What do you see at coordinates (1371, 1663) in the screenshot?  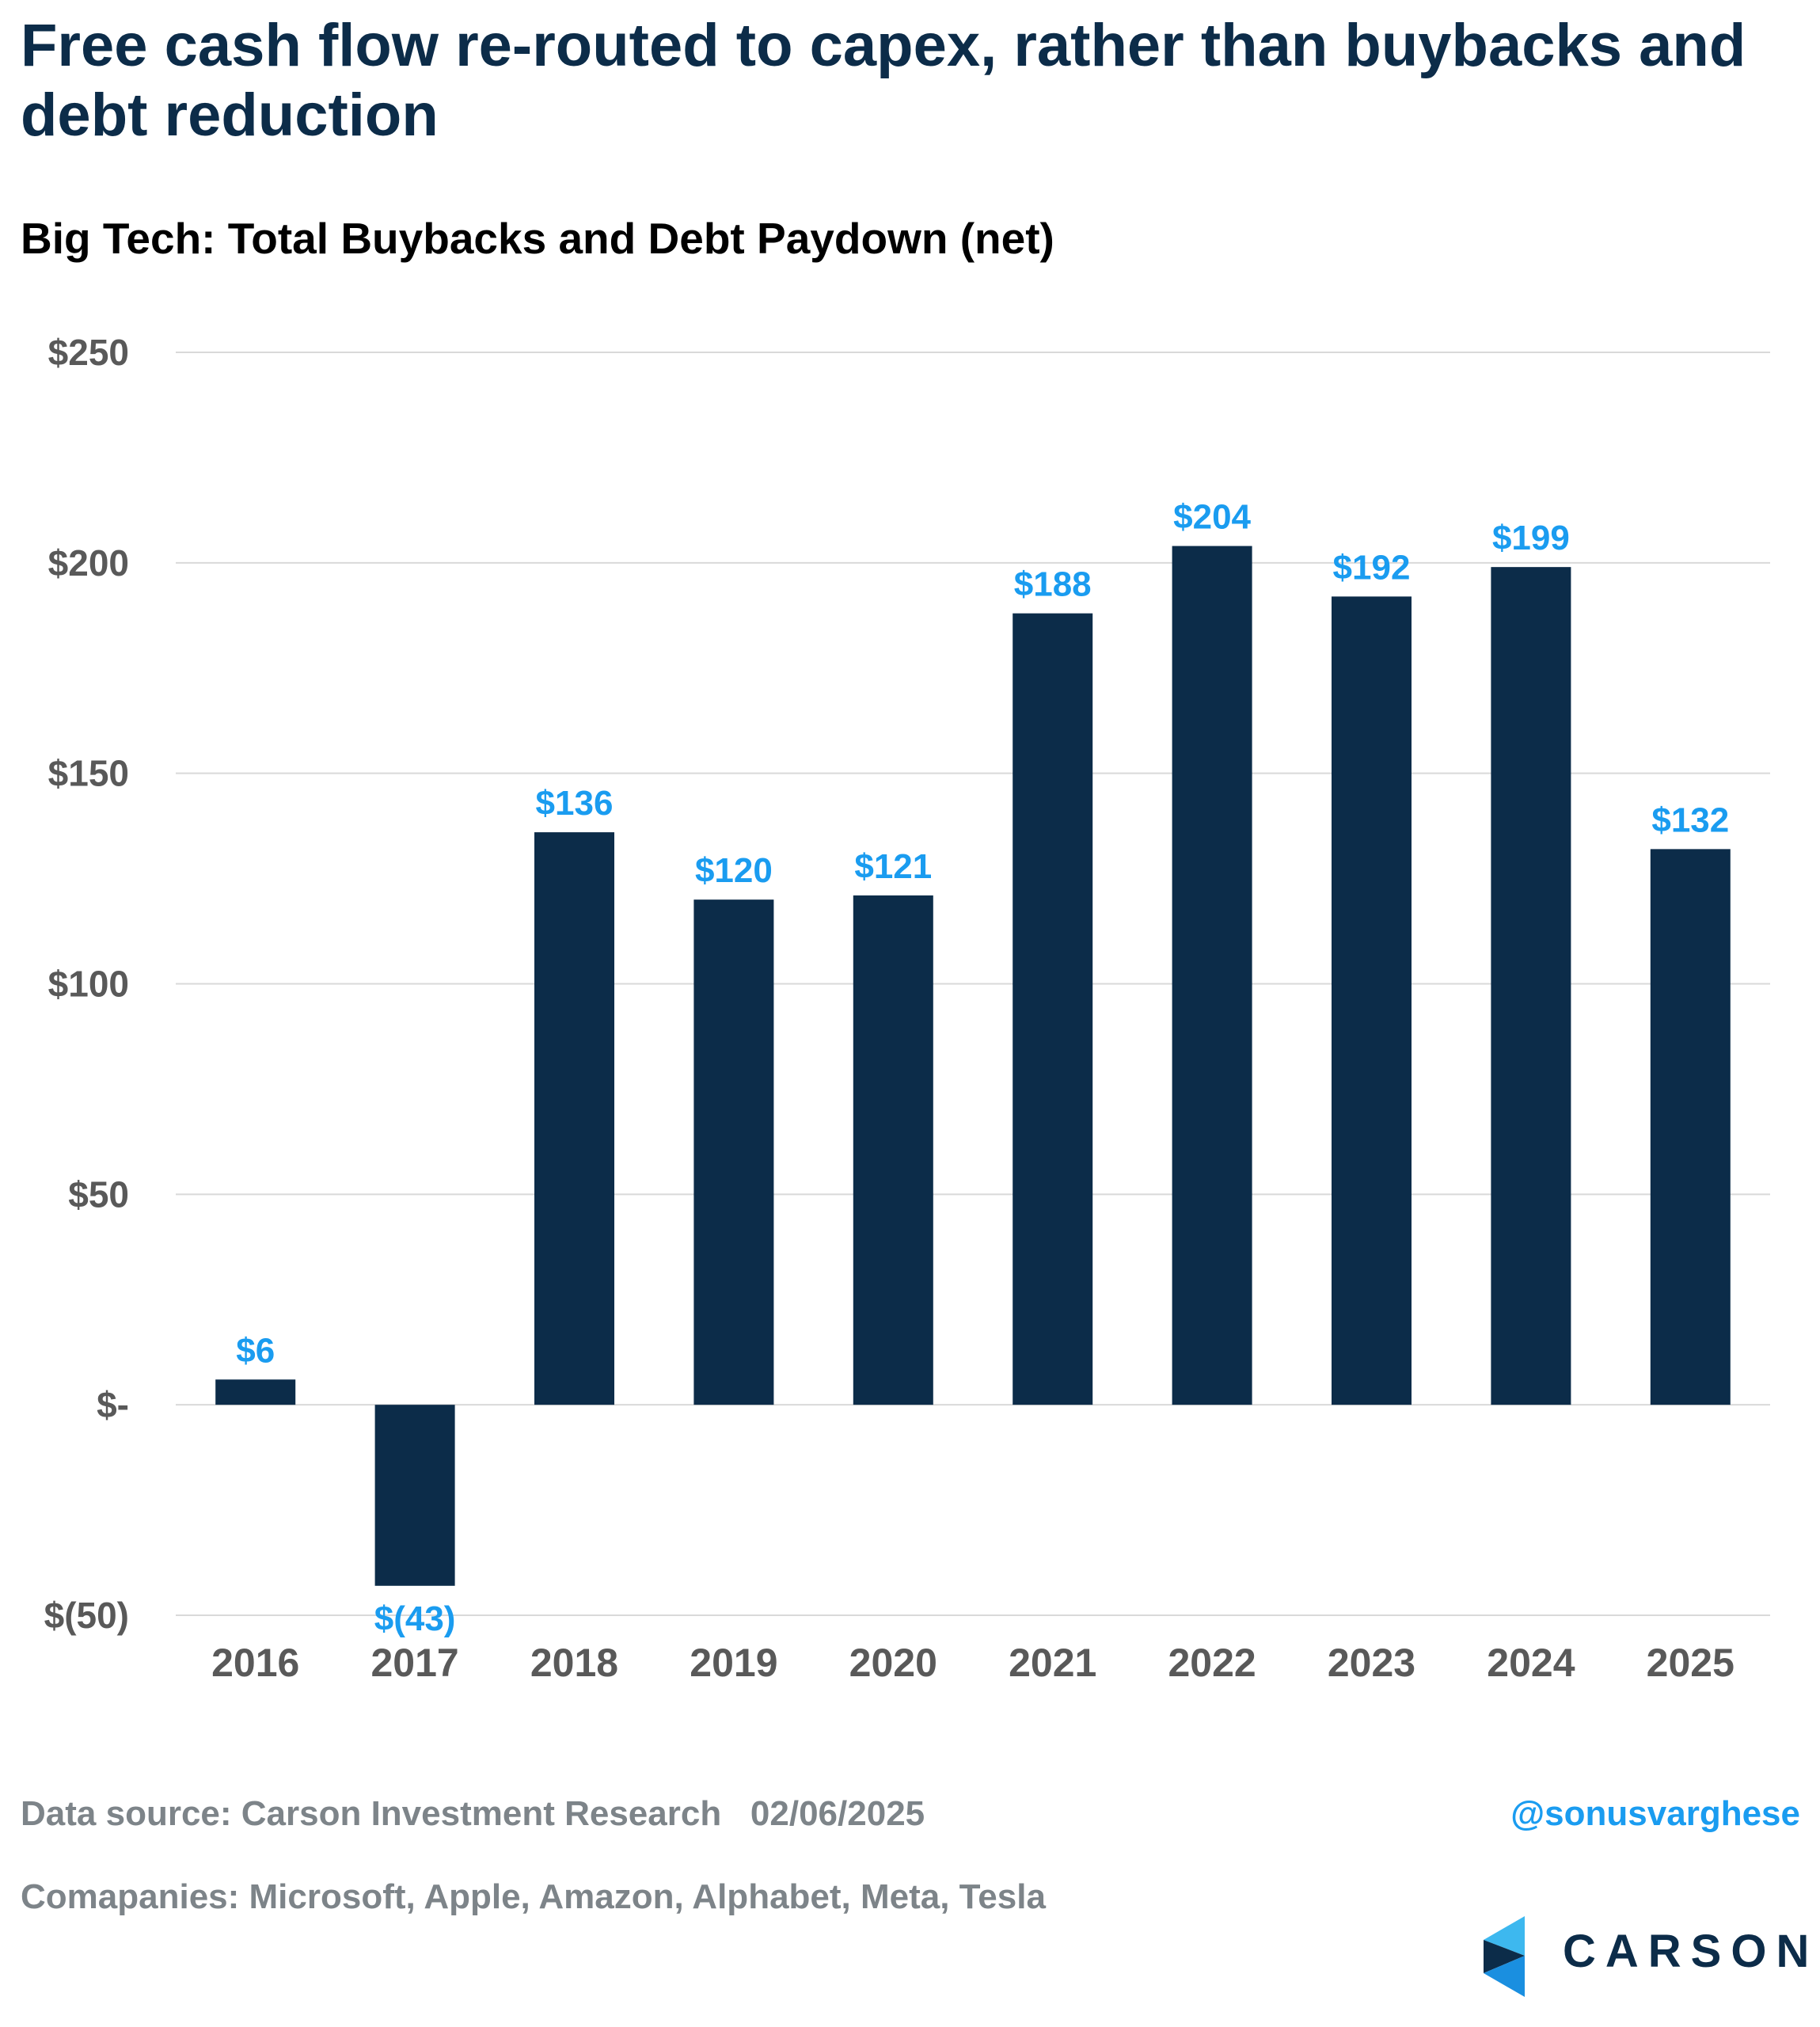 I see `x-tick-label: 2023` at bounding box center [1371, 1663].